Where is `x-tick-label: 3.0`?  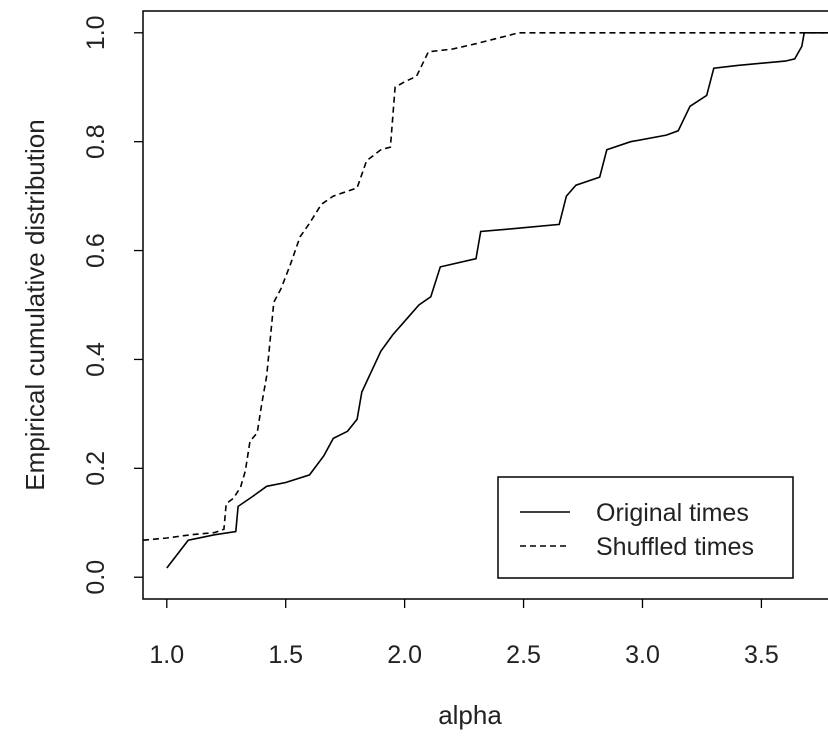
x-tick-label: 3.0 is located at coordinates (642, 655).